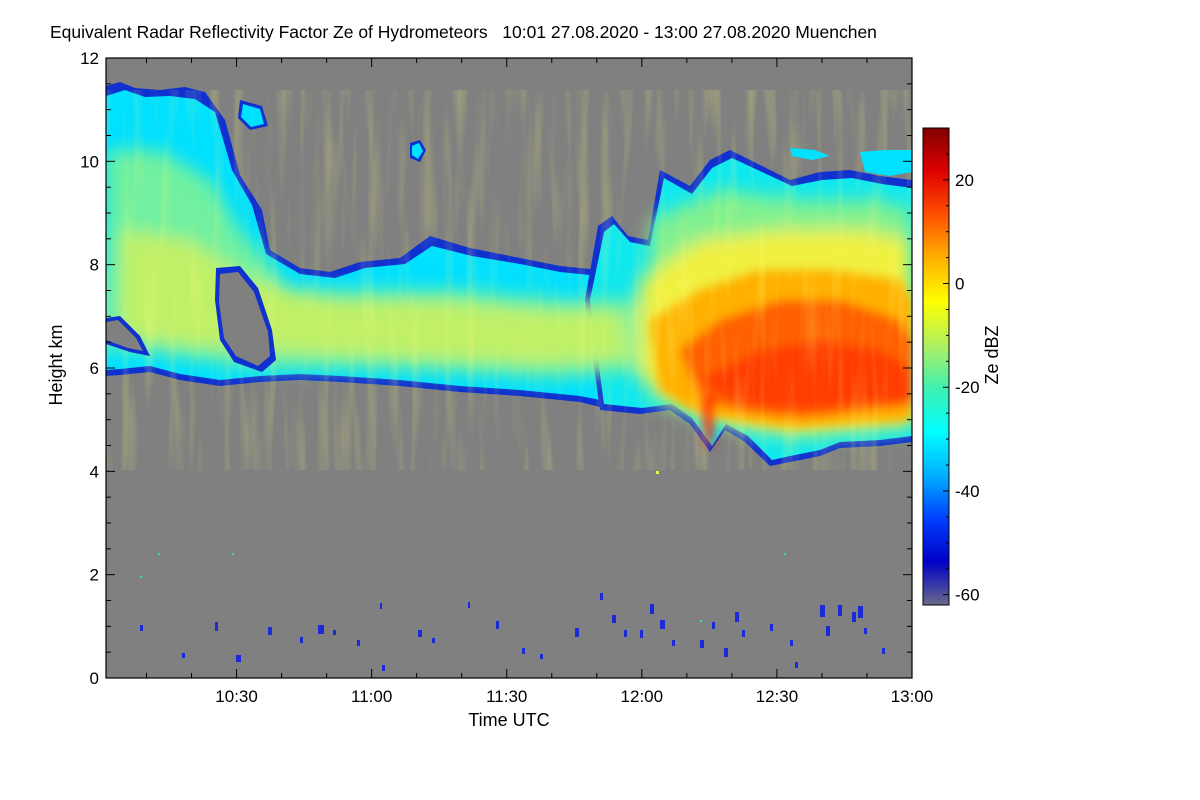 The image size is (1200, 800). I want to click on colorbar-tick-label: -20, so click(967, 387).